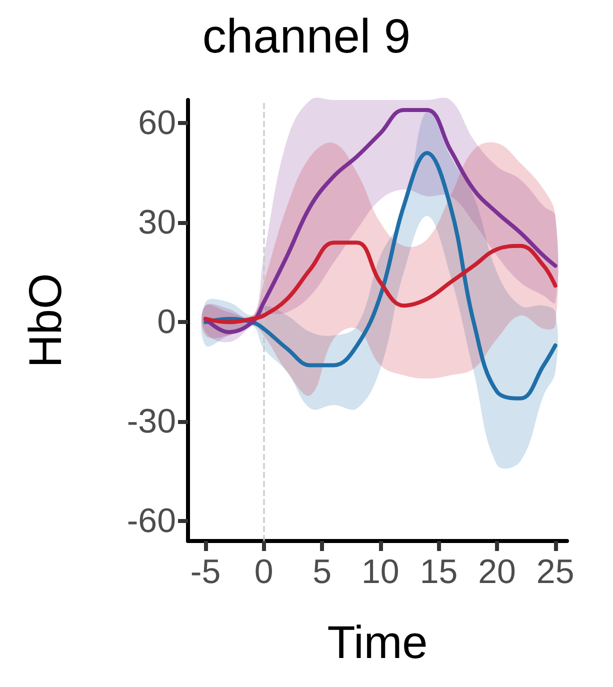 This screenshot has height=687, width=613. I want to click on x-axis-title: Time, so click(377, 642).